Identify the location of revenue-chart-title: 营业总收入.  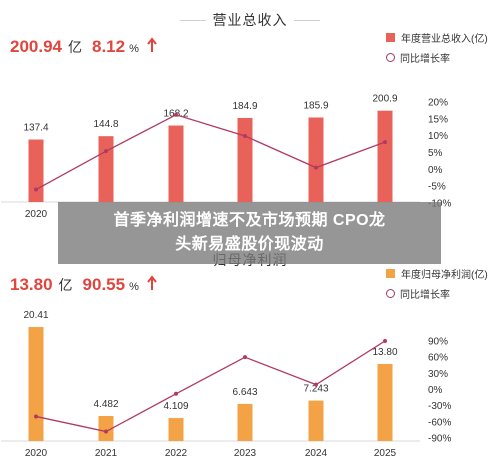
(250, 20).